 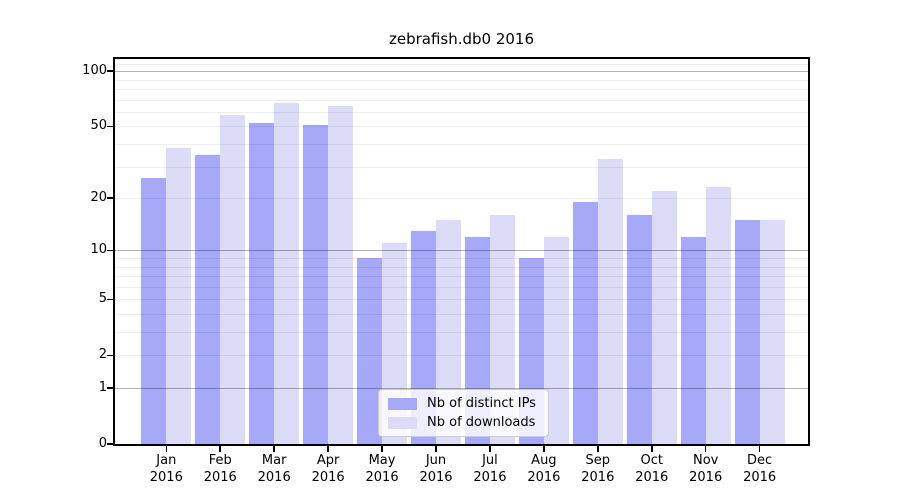 I want to click on x-tick-label: Aug 2016, so click(x=544, y=469).